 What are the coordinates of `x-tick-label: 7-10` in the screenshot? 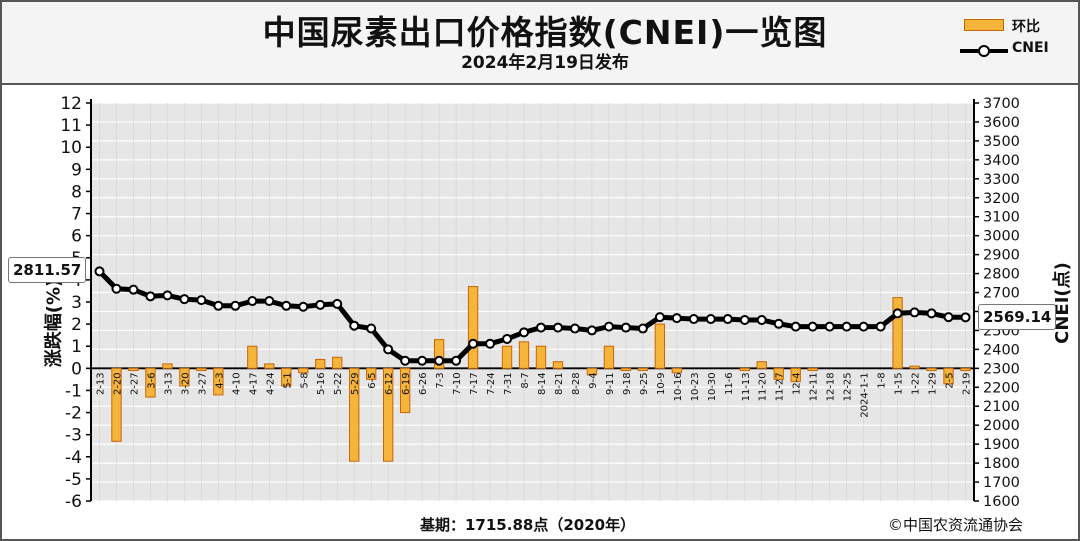 It's located at (457, 383).